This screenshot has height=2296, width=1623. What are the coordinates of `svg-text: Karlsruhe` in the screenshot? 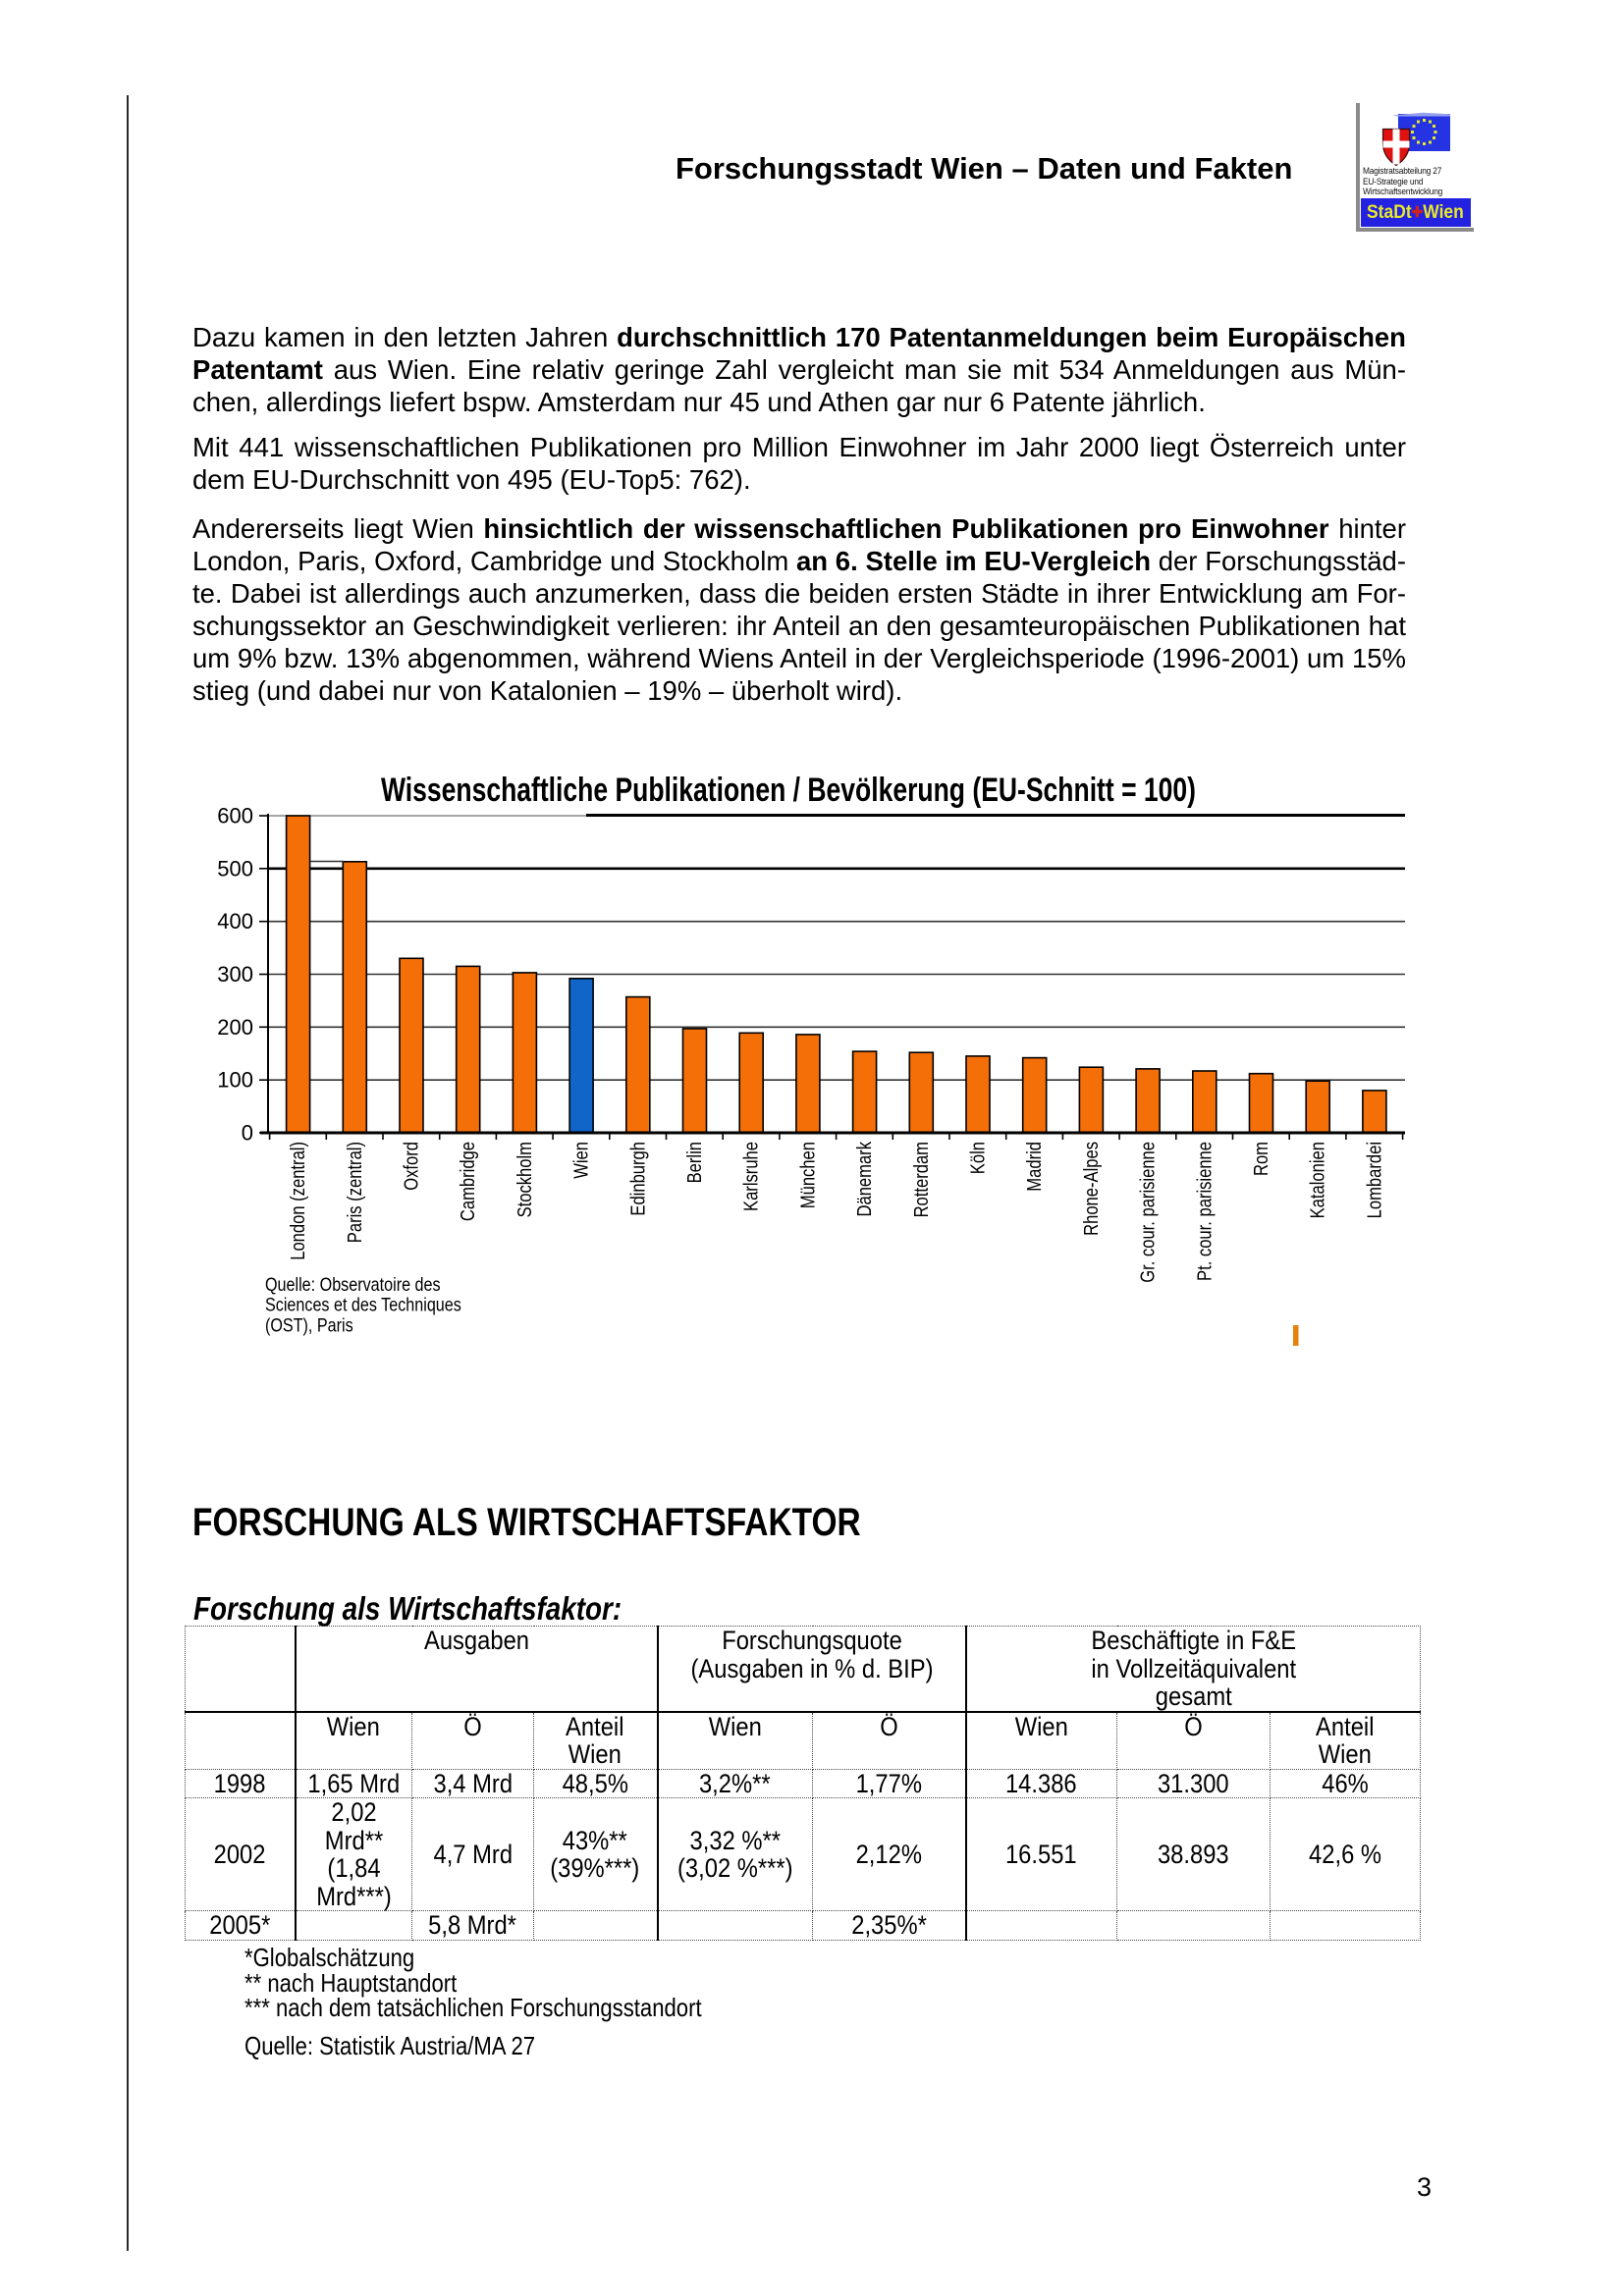 It's located at (750, 1176).